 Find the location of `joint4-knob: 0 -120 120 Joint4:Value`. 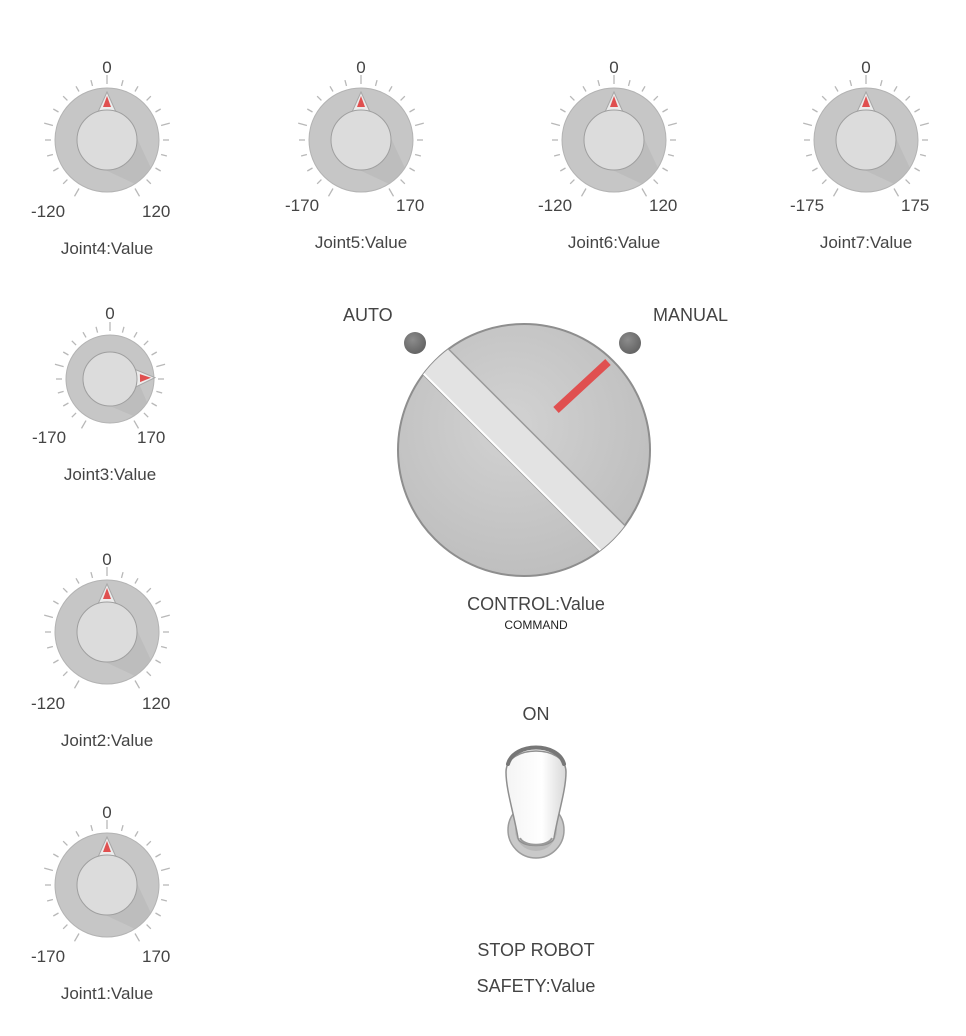

joint4-knob: 0 -120 120 Joint4:Value is located at coordinates (106, 158).